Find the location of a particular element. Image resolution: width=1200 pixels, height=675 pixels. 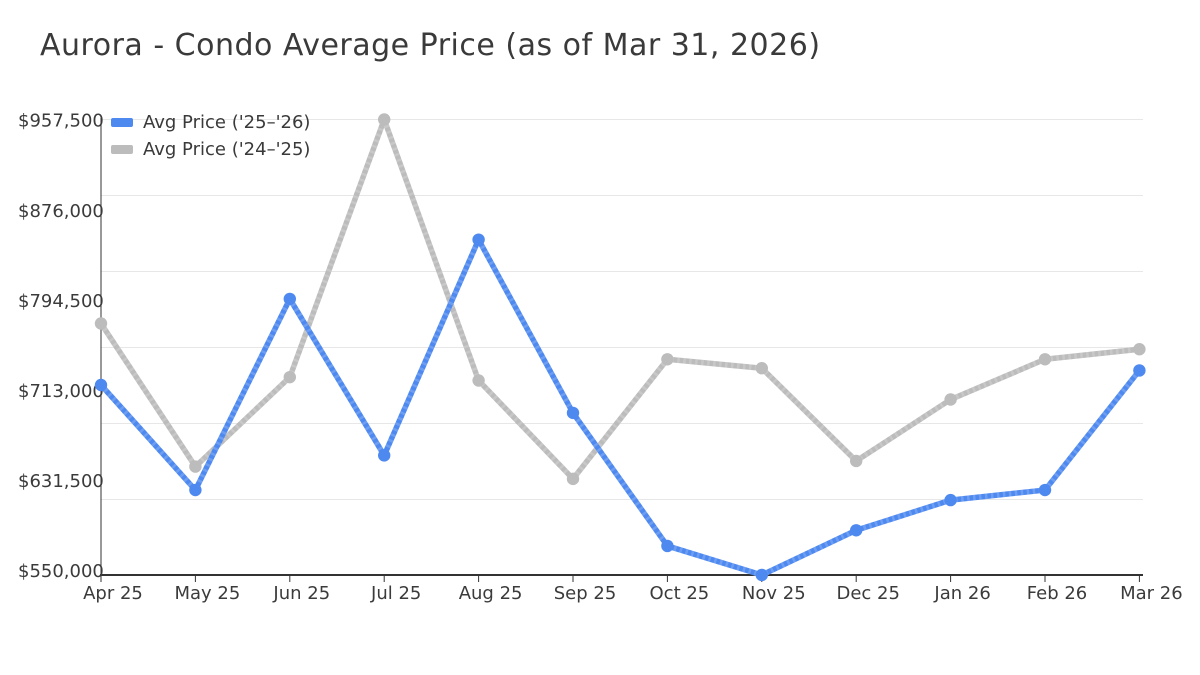

x-axis-label-mar-26: Mar 26 is located at coordinates (1151, 593).